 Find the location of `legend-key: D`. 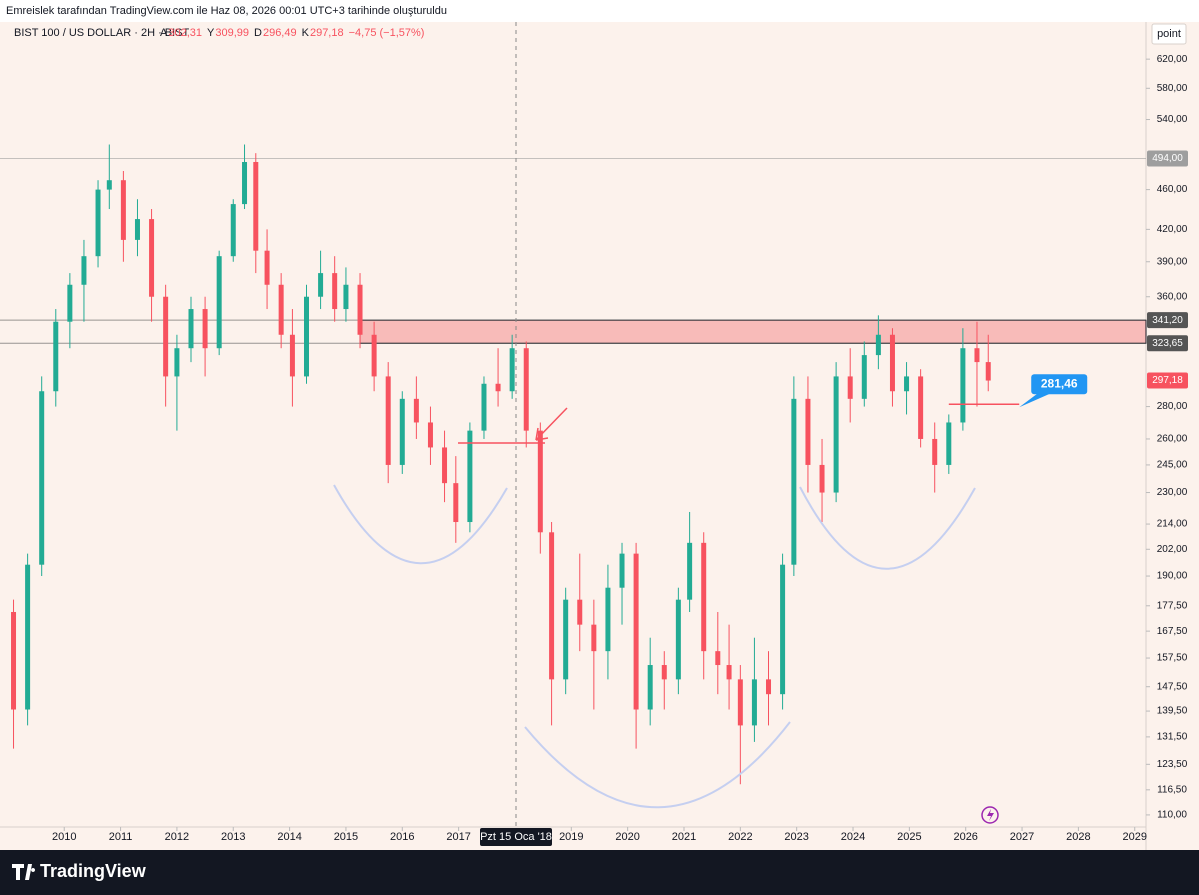

legend-key: D is located at coordinates (258, 33).